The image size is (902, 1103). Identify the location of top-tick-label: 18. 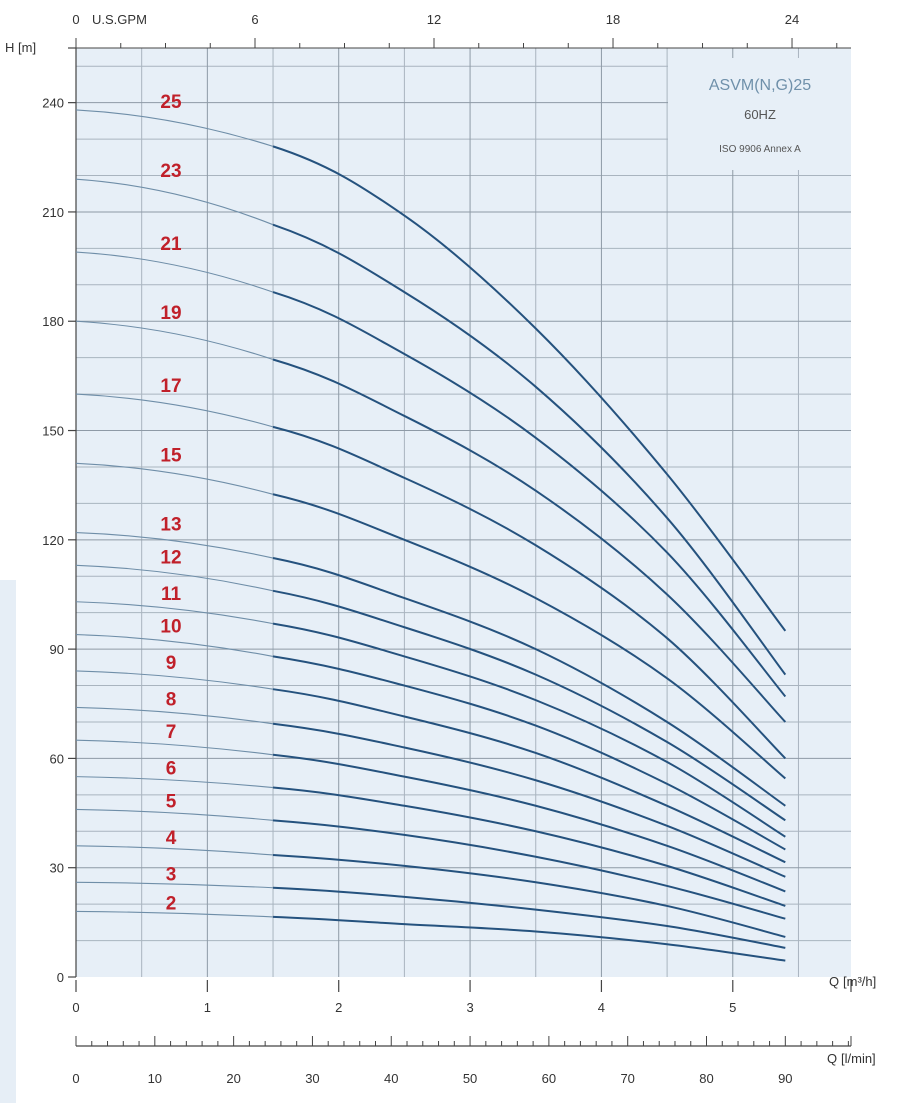
(613, 19).